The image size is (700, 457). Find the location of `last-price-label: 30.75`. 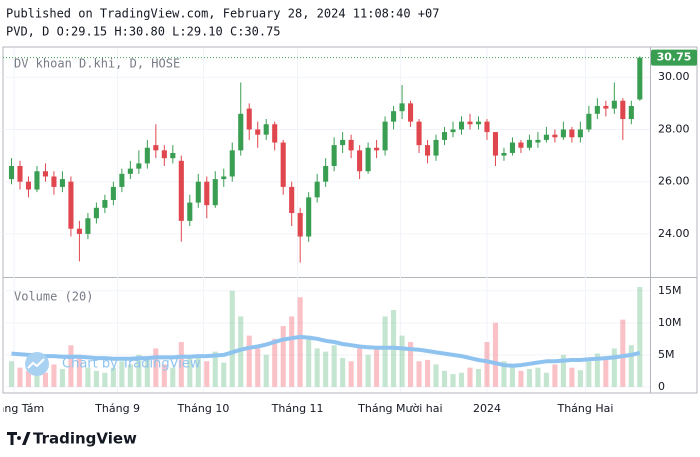

last-price-label: 30.75 is located at coordinates (674, 57).